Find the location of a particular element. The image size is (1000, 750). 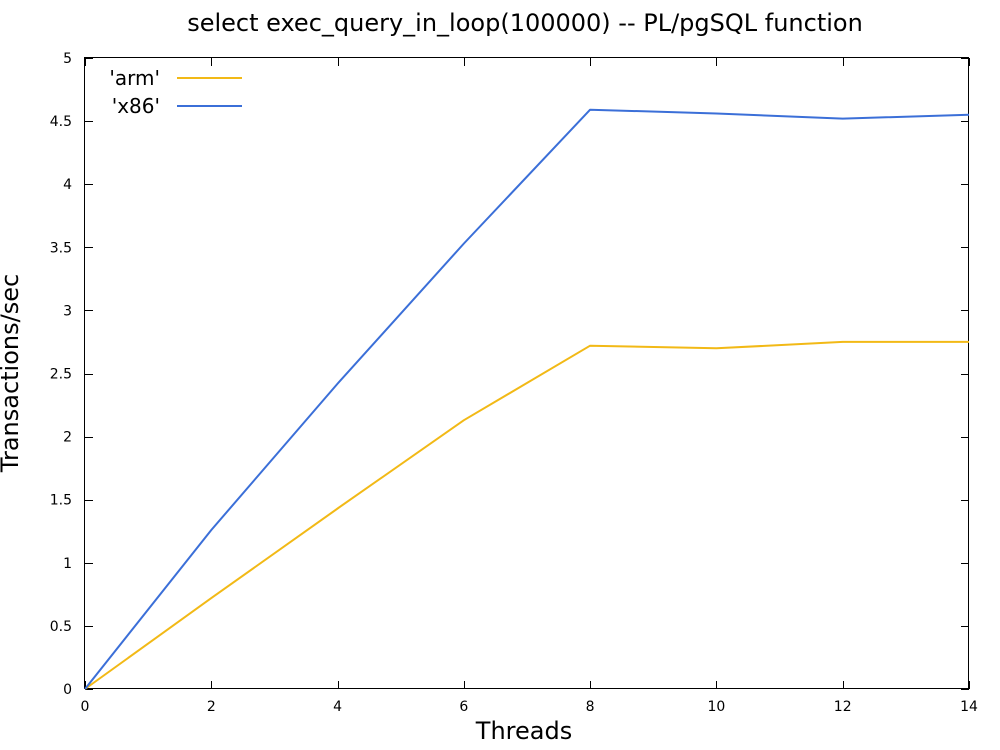

x-tick-label: 8 is located at coordinates (590, 707).